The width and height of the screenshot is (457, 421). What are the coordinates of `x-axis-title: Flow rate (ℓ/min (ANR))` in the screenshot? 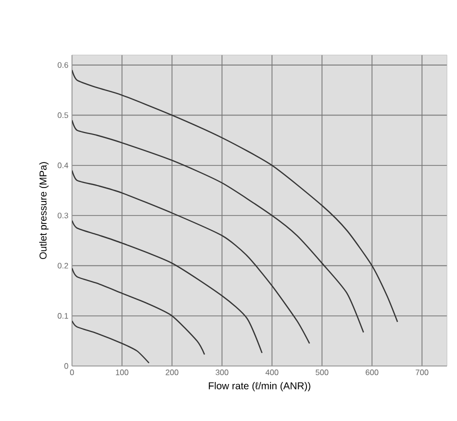 It's located at (259, 387).